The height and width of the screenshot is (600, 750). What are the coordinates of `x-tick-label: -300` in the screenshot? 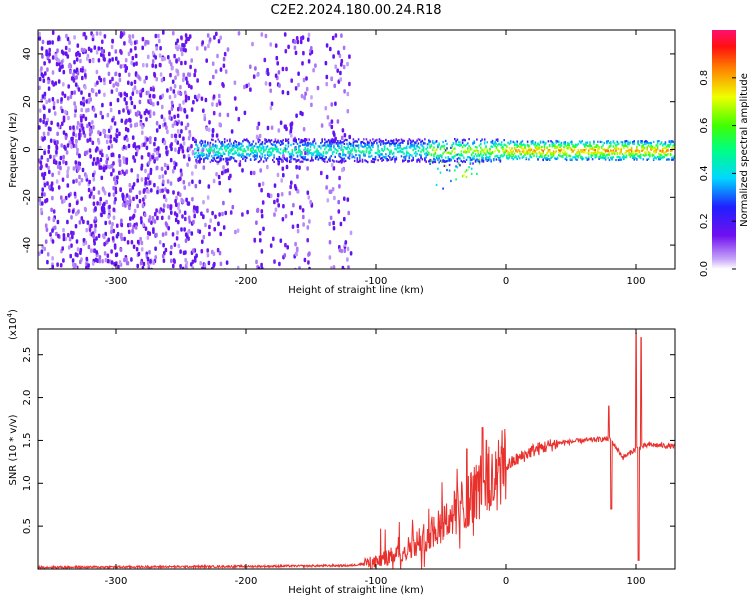 It's located at (116, 281).